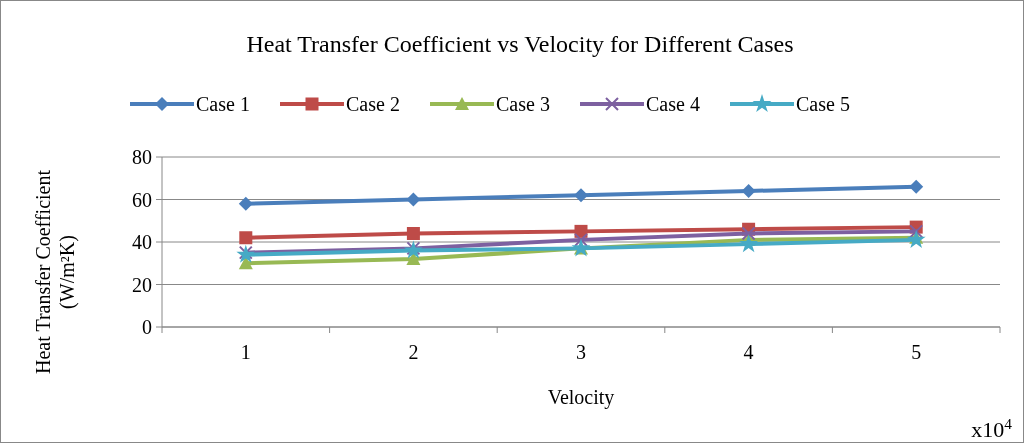  What do you see at coordinates (673, 104) in the screenshot?
I see `legend-label: Case 4` at bounding box center [673, 104].